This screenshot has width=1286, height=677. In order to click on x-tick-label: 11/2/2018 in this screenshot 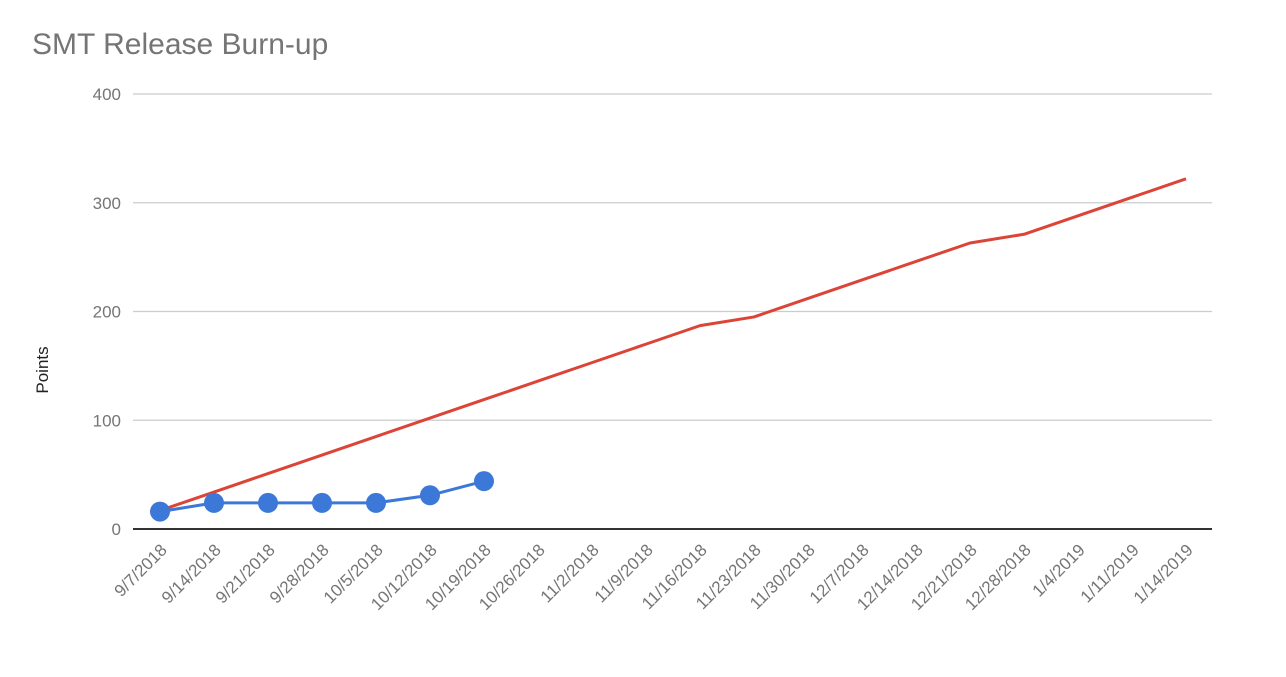, I will do `click(570, 573)`.